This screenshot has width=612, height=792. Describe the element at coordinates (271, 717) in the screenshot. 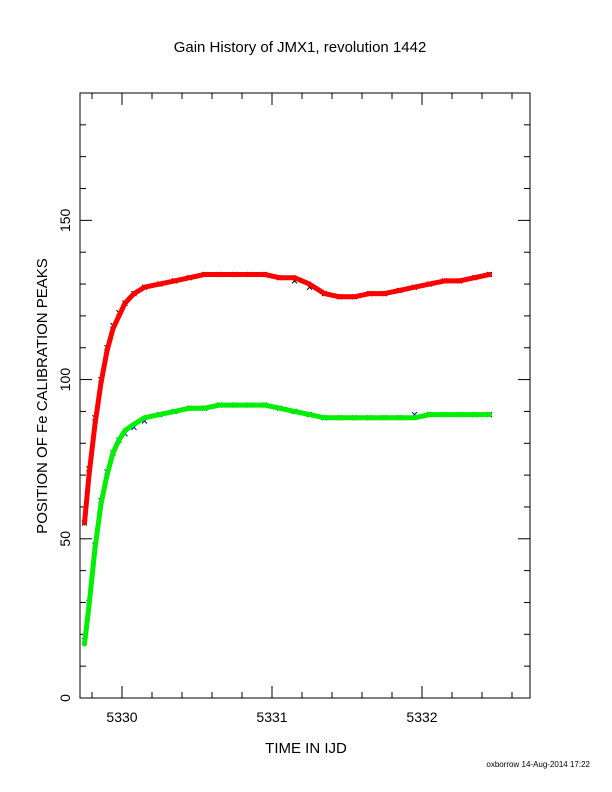

I see `x-tick-label: 5331` at that location.